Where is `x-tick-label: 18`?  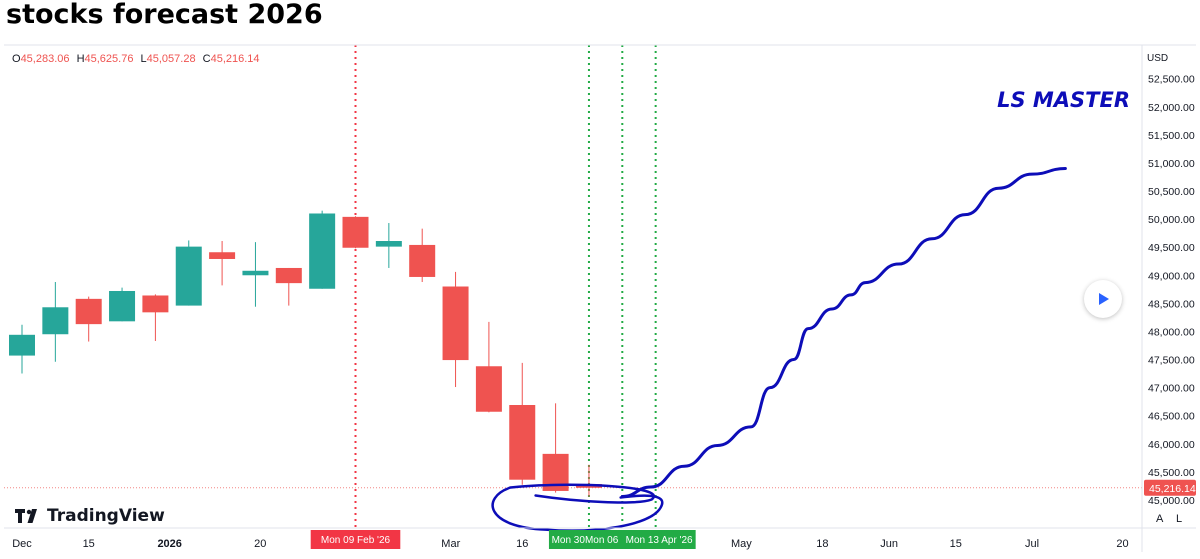 x-tick-label: 18 is located at coordinates (822, 544).